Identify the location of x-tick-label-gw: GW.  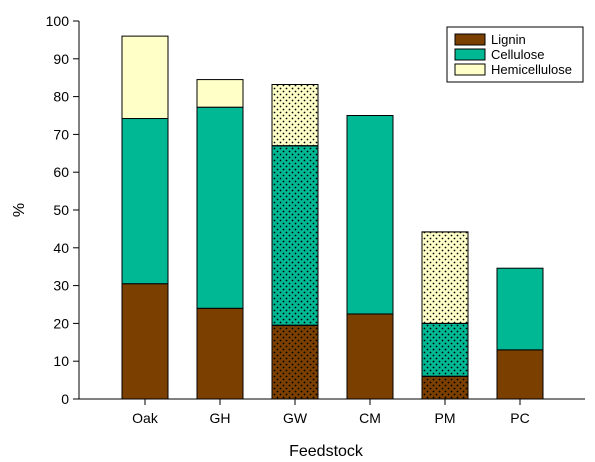
(295, 418).